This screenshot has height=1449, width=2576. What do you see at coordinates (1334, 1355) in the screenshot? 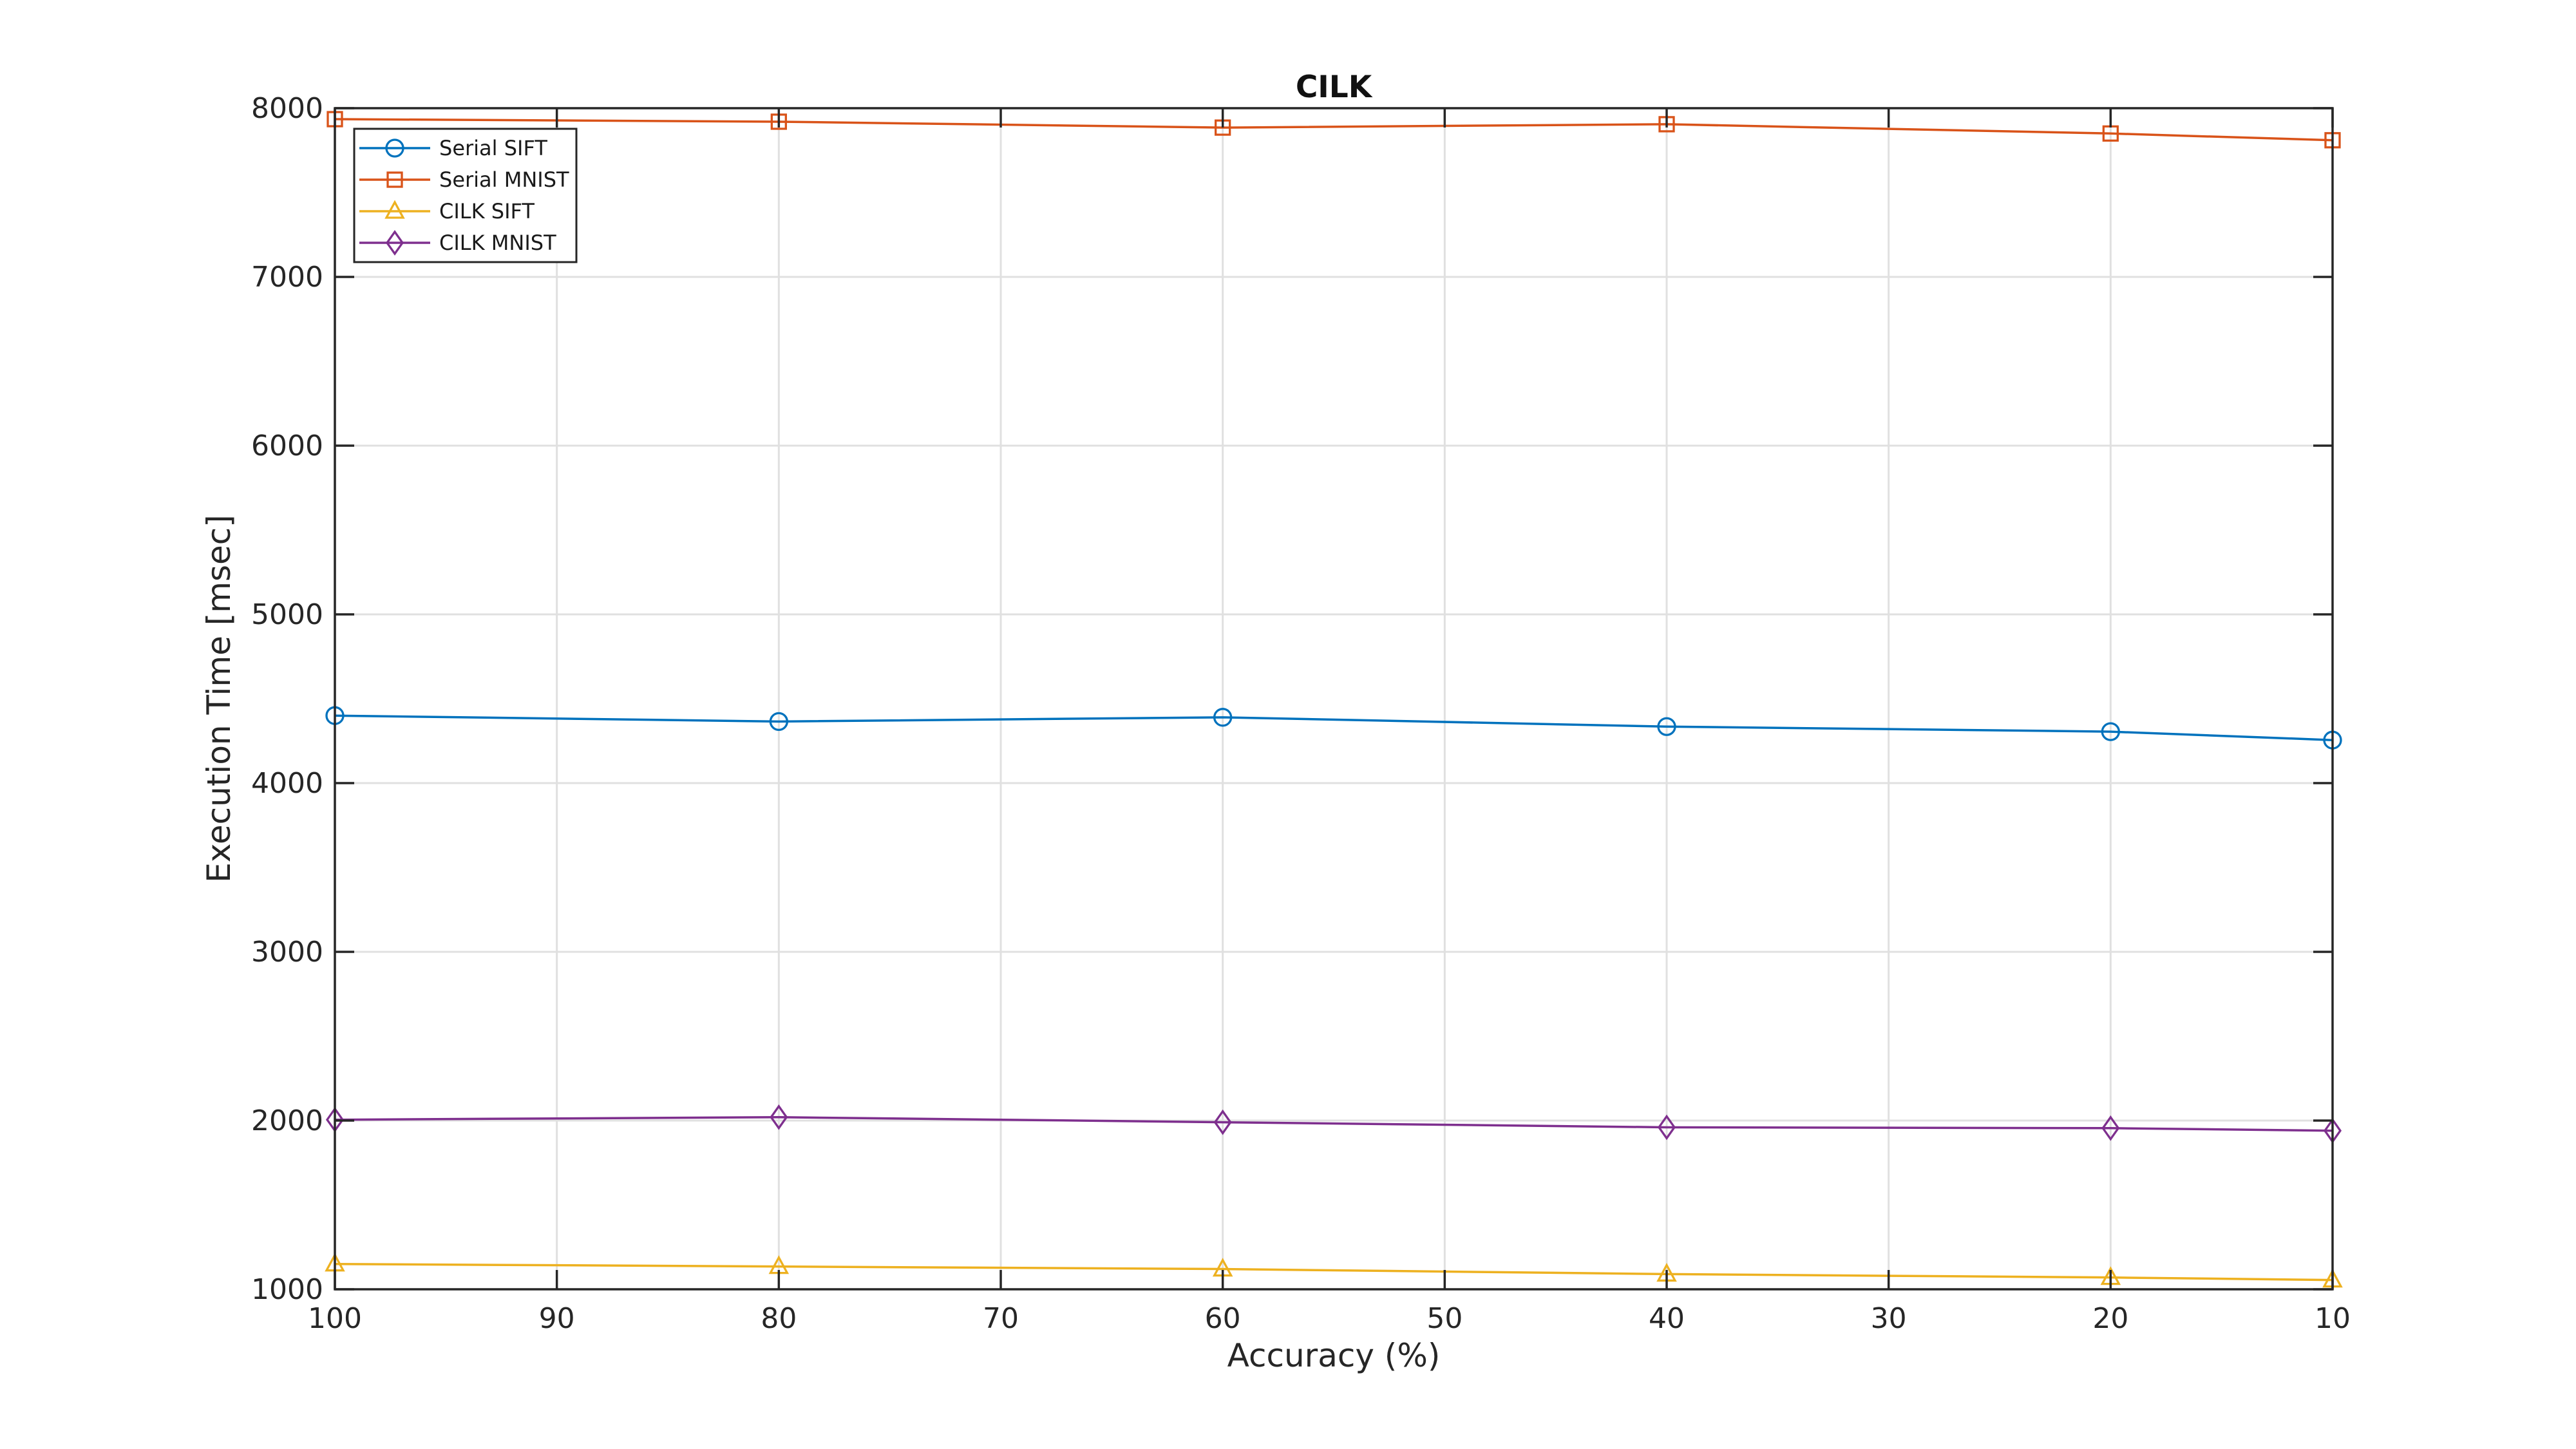
I see `x-axis-label: Accuracy (%)` at bounding box center [1334, 1355].